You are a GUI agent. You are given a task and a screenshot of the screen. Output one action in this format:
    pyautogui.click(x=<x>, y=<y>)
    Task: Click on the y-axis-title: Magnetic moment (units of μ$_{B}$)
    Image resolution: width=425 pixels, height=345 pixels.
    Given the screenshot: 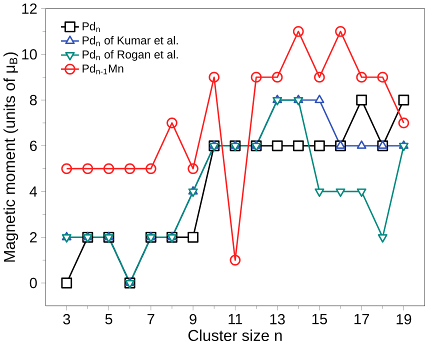 What is the action you would take?
    pyautogui.click(x=10, y=157)
    